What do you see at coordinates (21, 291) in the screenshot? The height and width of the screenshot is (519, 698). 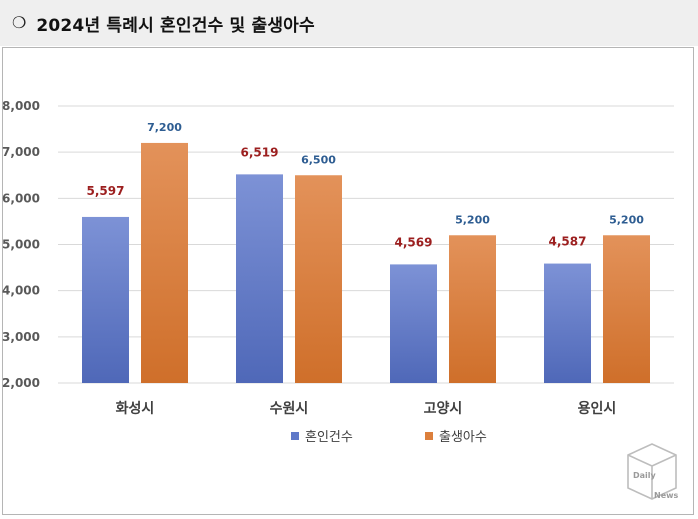 I see `y-tick-label: 4,000` at bounding box center [21, 291].